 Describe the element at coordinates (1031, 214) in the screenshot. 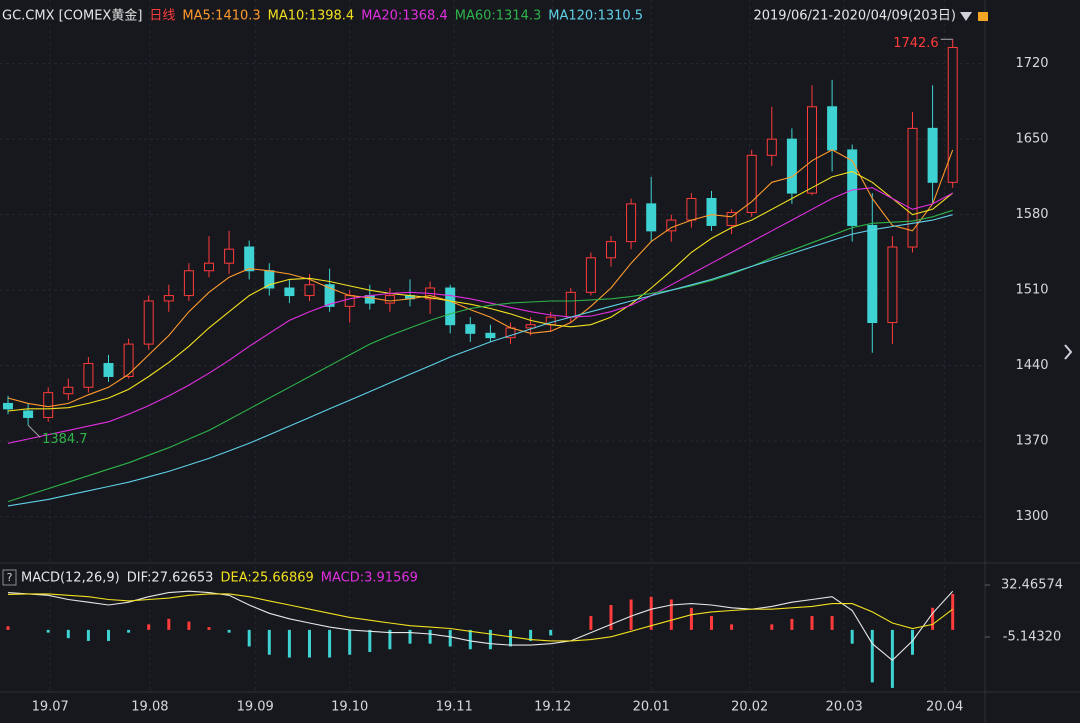

I see `y-tick-label: 1580` at that location.